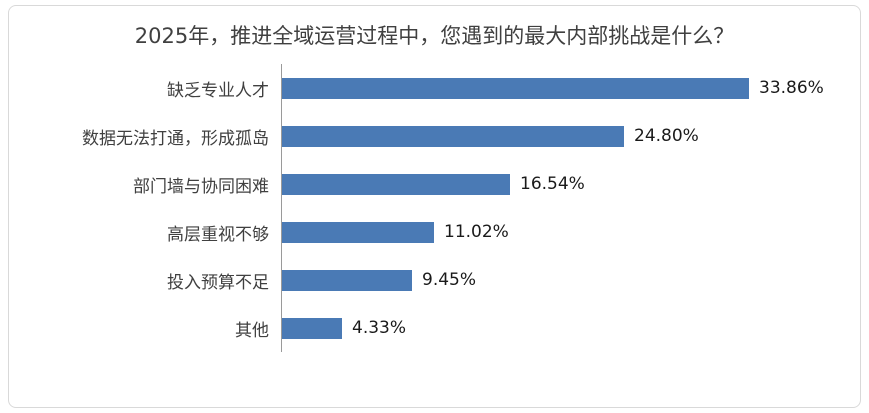 This screenshot has width=869, height=413. What do you see at coordinates (218, 234) in the screenshot?
I see `category-label: 高层重视不够` at bounding box center [218, 234].